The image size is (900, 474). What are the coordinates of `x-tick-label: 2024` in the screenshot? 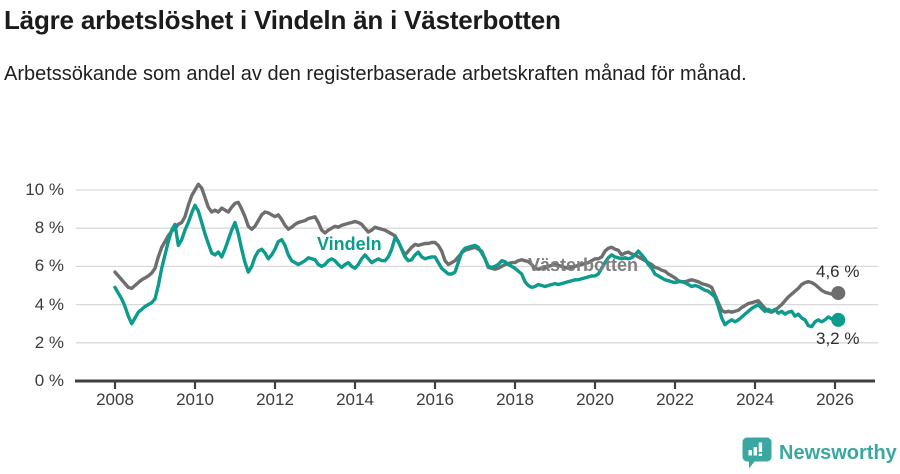 It's located at (755, 399).